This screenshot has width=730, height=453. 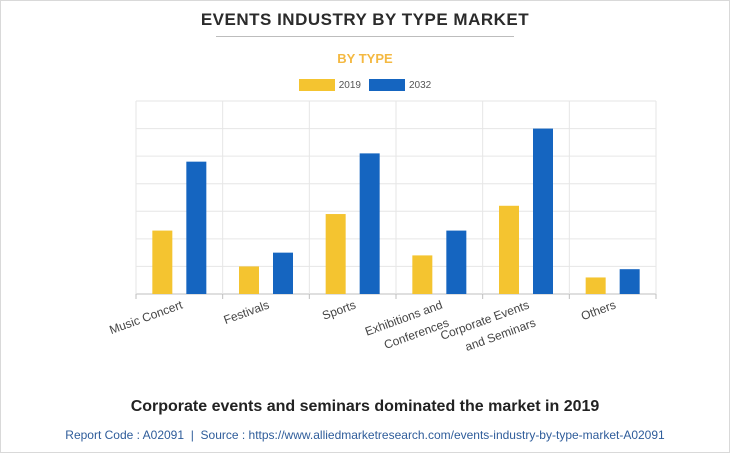 I want to click on x-tick-label-line: Others, so click(x=598, y=310).